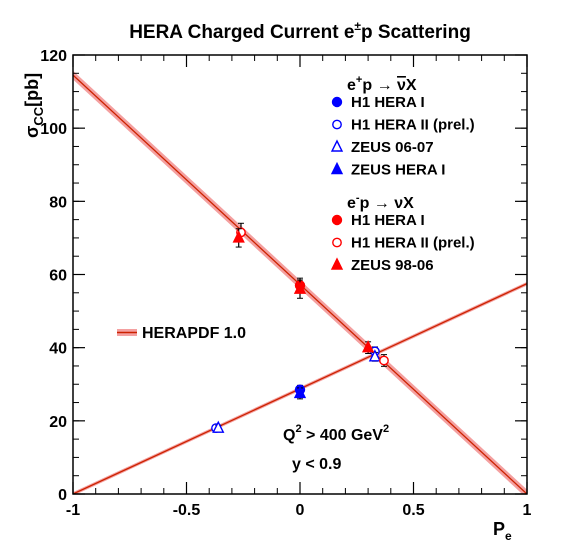 The image size is (567, 550). What do you see at coordinates (358, 198) in the screenshot?
I see `legend-header-charge: -` at bounding box center [358, 198].